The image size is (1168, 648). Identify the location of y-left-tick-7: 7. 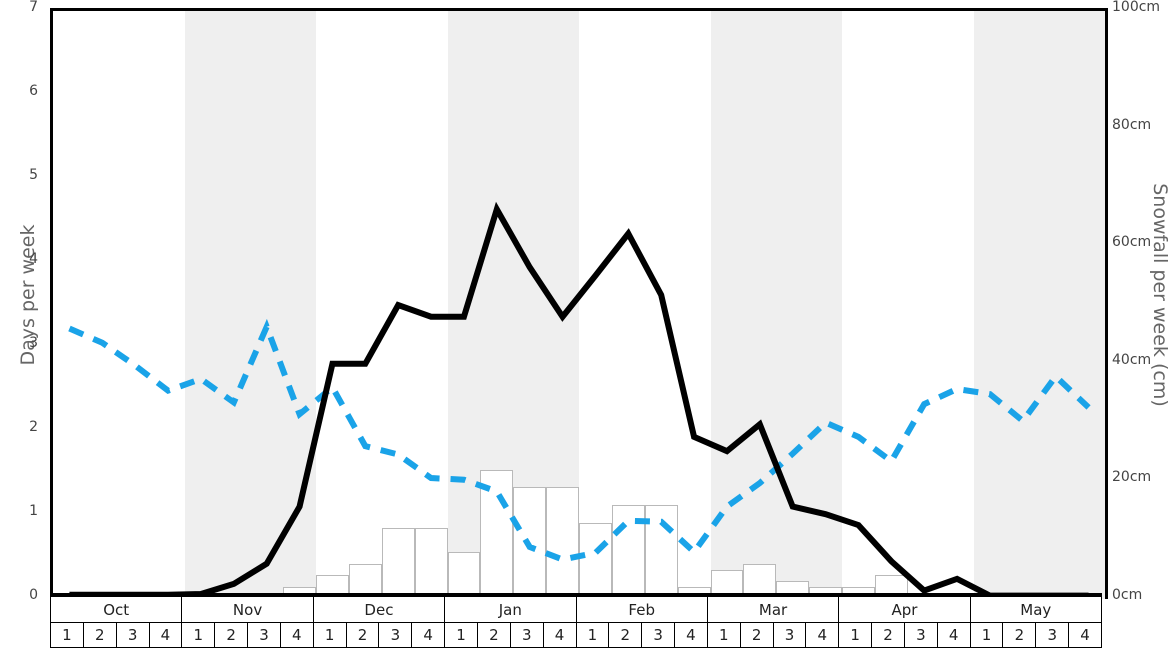
(33, 7).